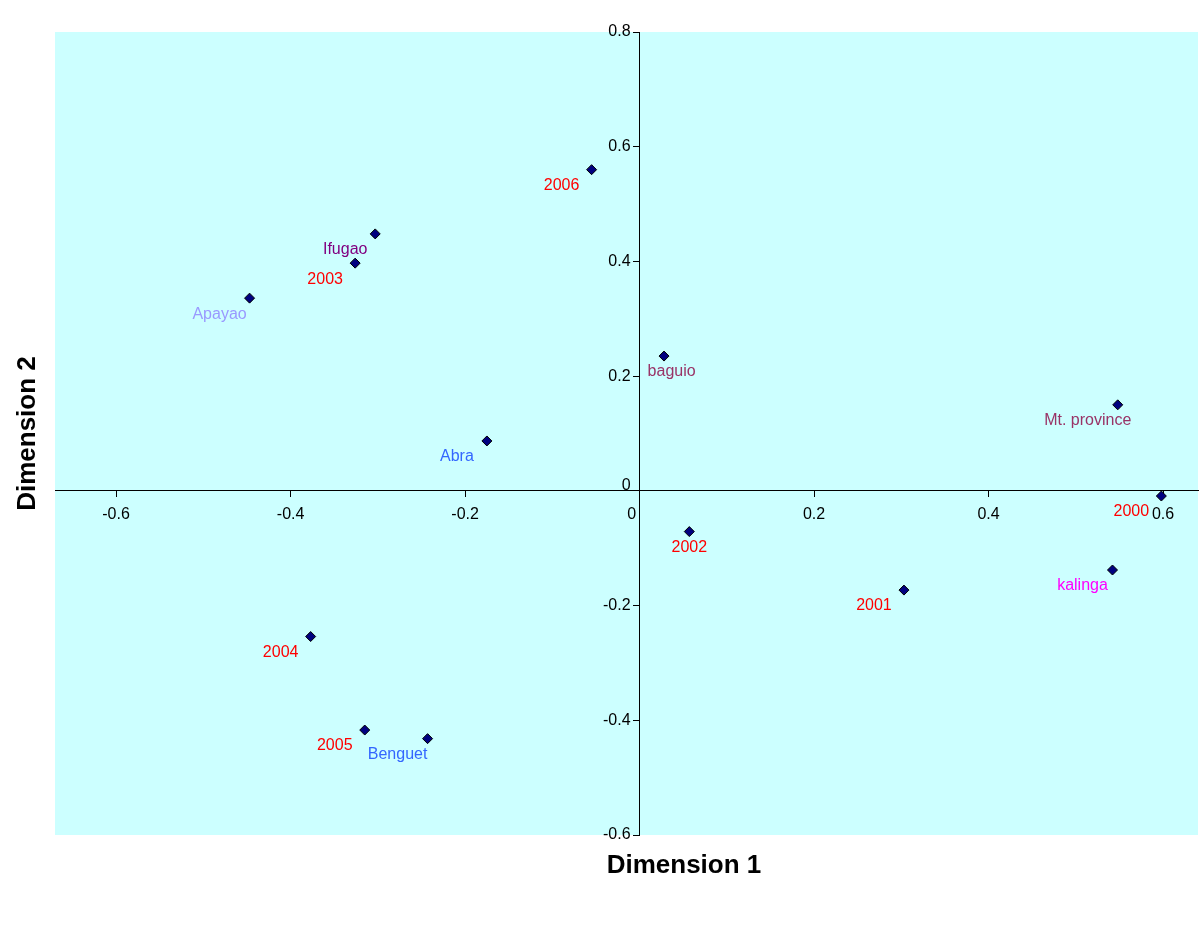  Describe the element at coordinates (626, 485) in the screenshot. I see `y-tick-label: 0` at that location.